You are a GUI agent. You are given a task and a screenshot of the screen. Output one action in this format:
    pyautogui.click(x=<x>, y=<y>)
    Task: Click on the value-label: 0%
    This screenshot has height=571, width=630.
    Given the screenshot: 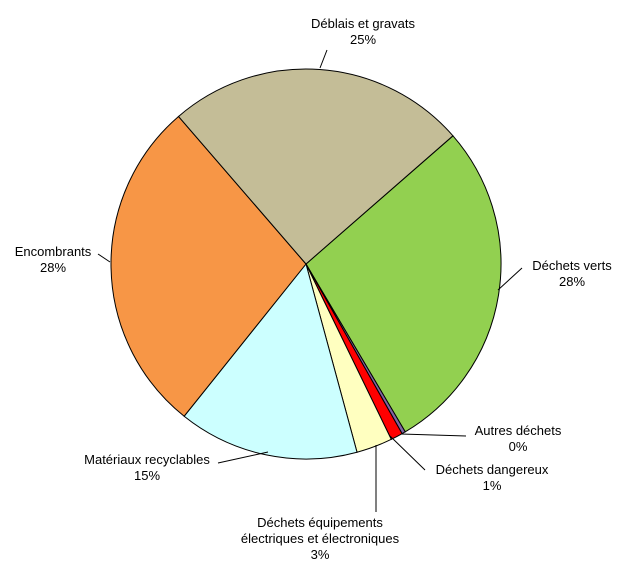 What is the action you would take?
    pyautogui.click(x=518, y=446)
    